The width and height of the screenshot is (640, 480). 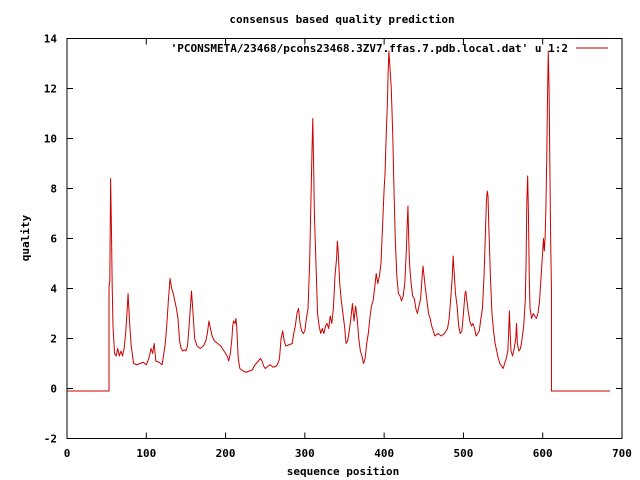 I want to click on y-tick-label: 0, so click(x=53, y=389).